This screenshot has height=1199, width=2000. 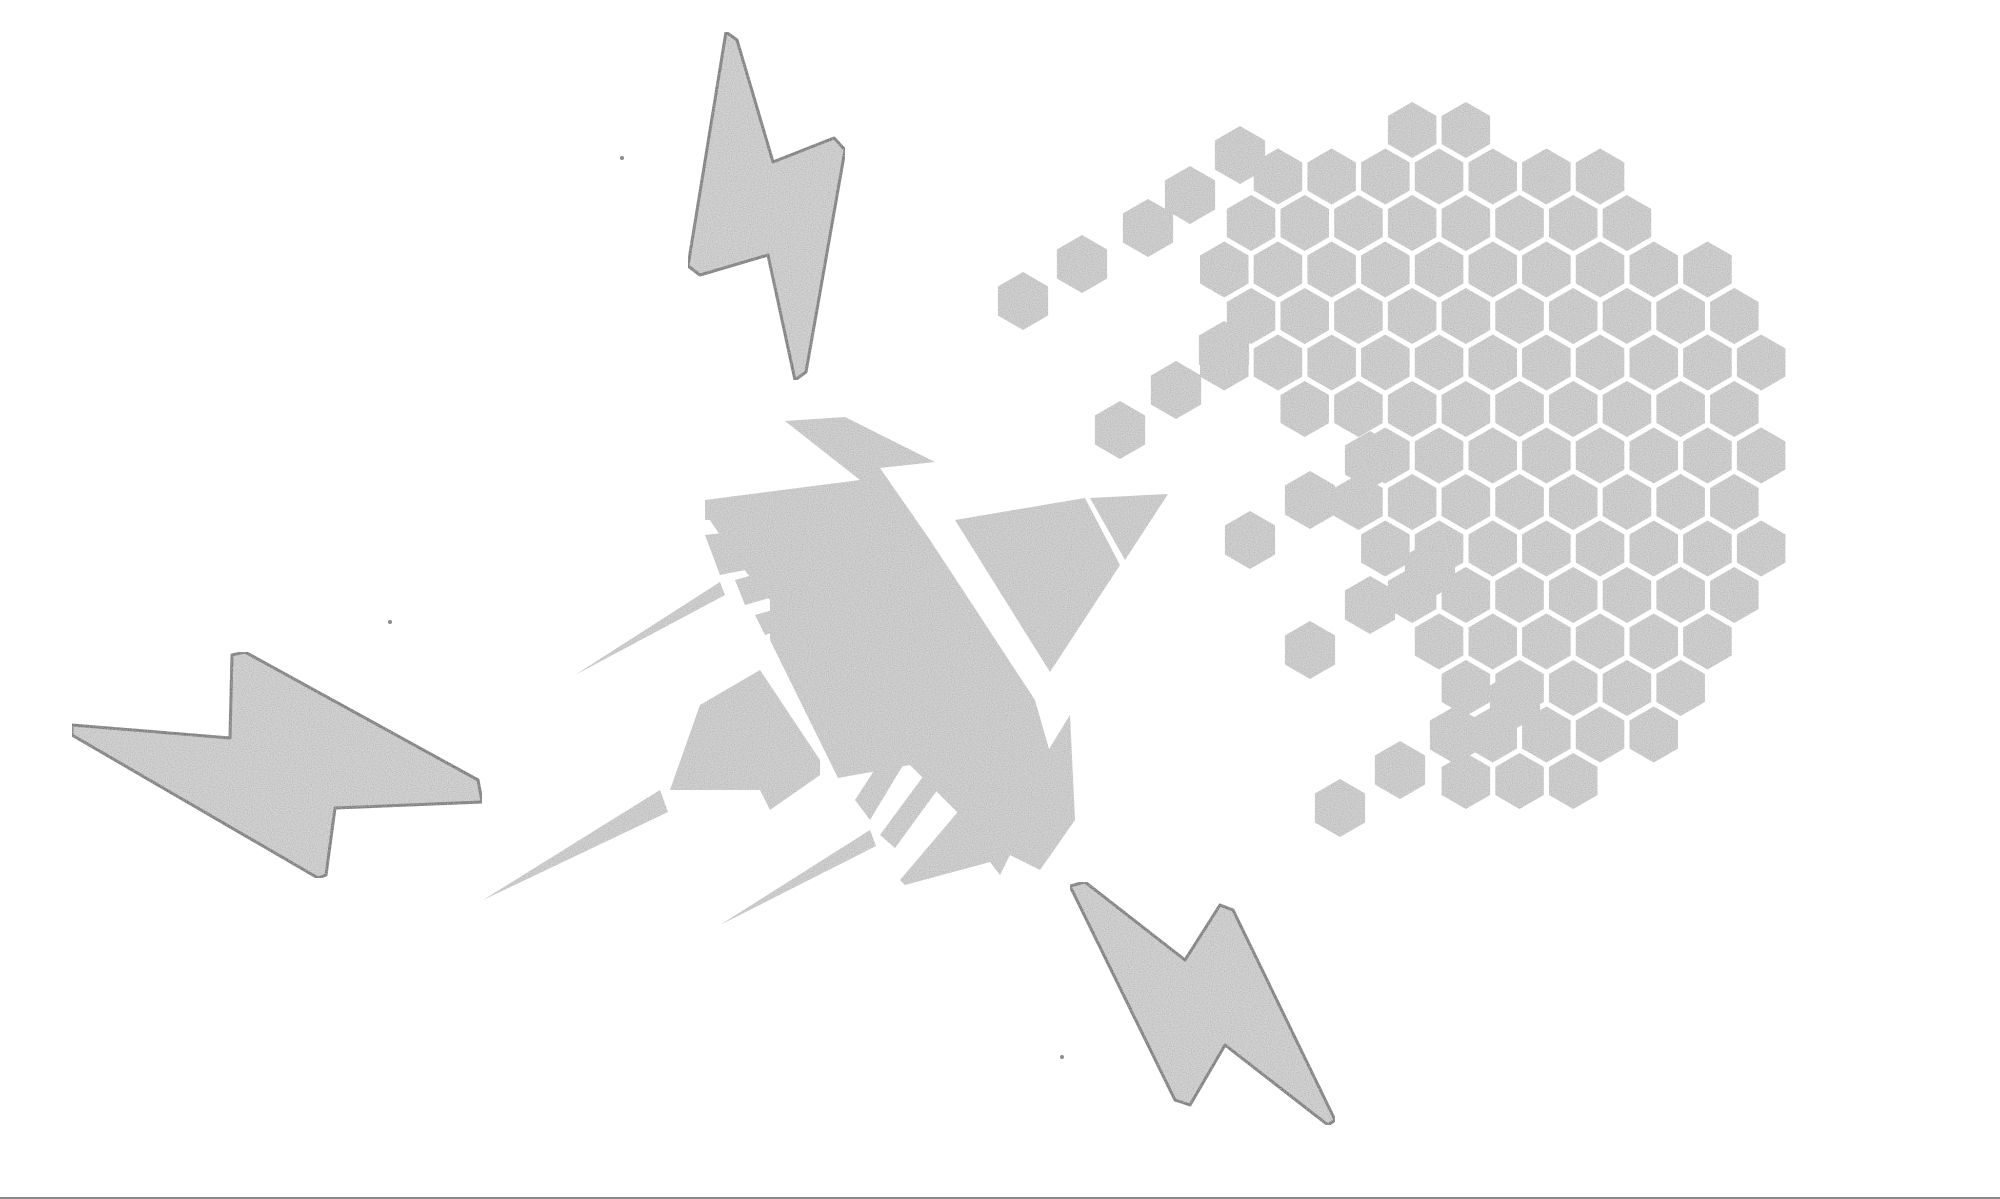 I want to click on rocket-icon, so click(x=825, y=671).